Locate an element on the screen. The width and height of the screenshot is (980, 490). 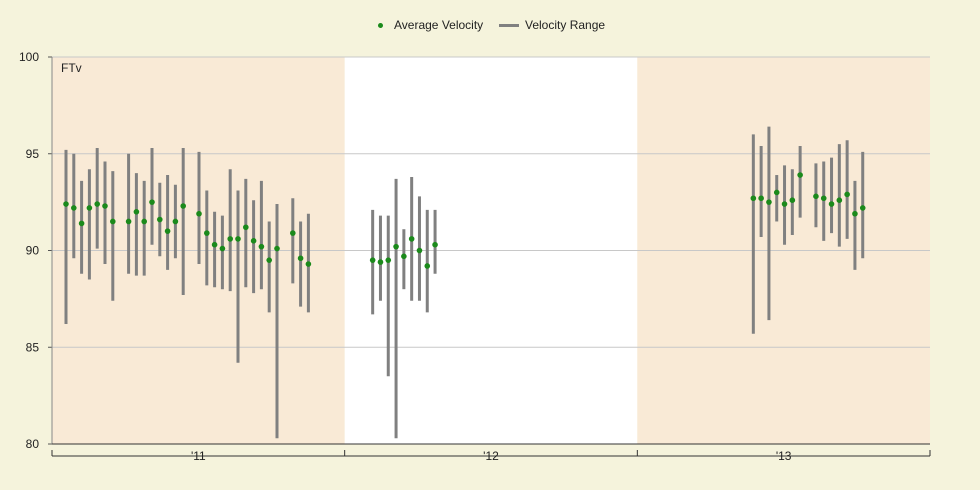
season-label: '13 is located at coordinates (784, 456).